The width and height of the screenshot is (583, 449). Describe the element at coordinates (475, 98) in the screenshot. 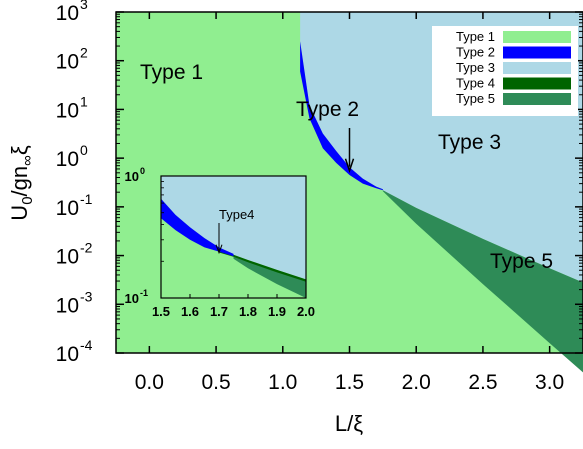

I see `legend-entry-label: Type 5` at that location.